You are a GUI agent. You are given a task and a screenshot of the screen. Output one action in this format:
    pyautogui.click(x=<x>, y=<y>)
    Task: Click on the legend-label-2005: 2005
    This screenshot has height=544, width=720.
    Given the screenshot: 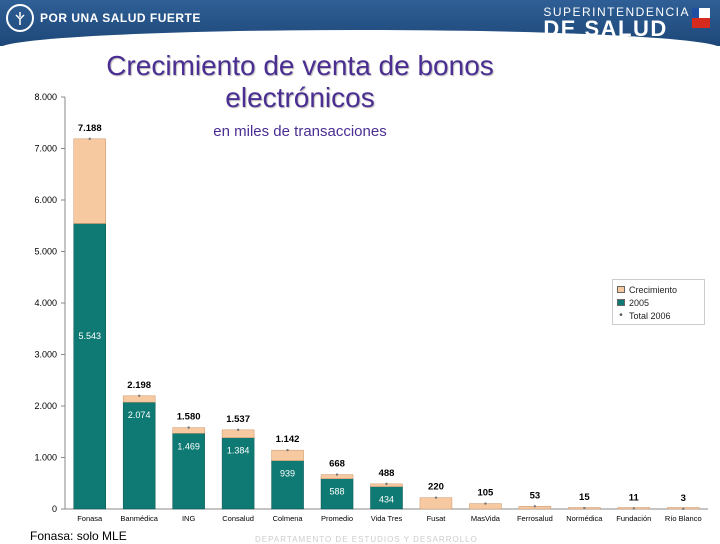 What is the action you would take?
    pyautogui.click(x=639, y=302)
    